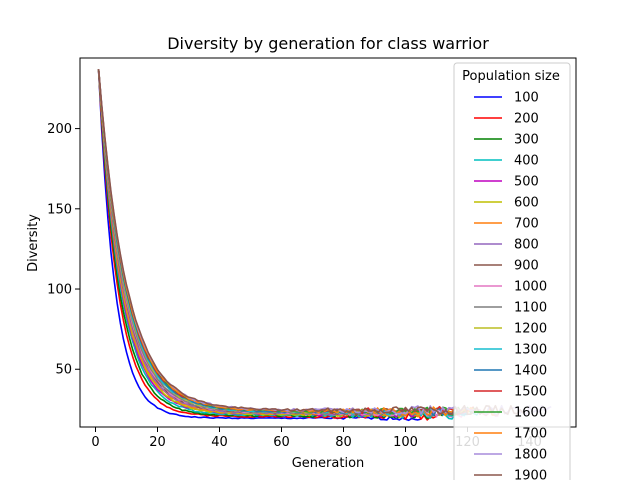 Image resolution: width=640 pixels, height=480 pixels. Describe the element at coordinates (530, 308) in the screenshot. I see `legend-label-1100: 1100` at that location.